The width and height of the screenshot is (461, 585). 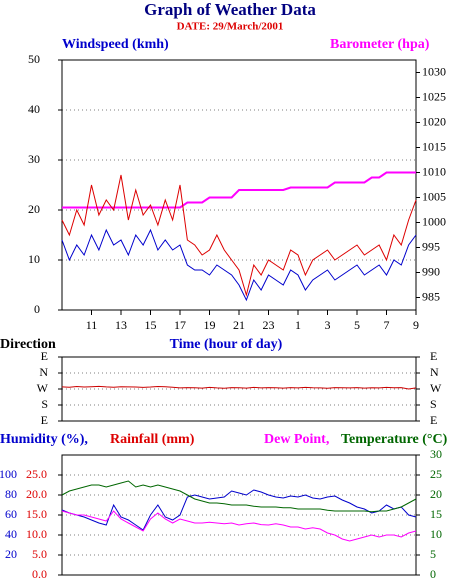 What do you see at coordinates (11, 514) in the screenshot?
I see `y-tick-label: 60` at bounding box center [11, 514].